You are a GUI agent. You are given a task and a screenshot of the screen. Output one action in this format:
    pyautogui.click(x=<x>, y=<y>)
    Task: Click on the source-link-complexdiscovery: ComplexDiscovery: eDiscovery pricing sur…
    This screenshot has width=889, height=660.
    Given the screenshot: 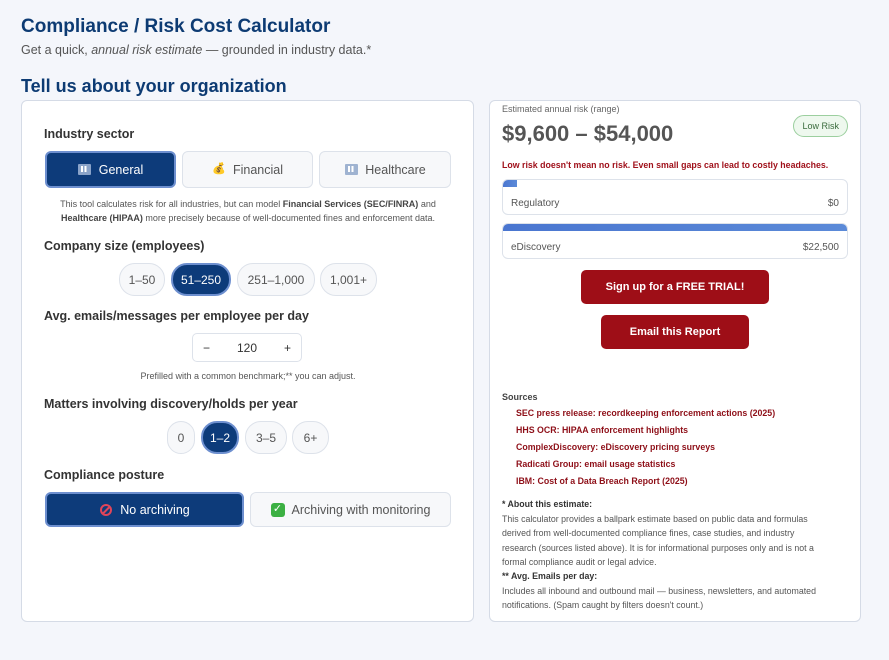 What is the action you would take?
    pyautogui.click(x=615, y=447)
    